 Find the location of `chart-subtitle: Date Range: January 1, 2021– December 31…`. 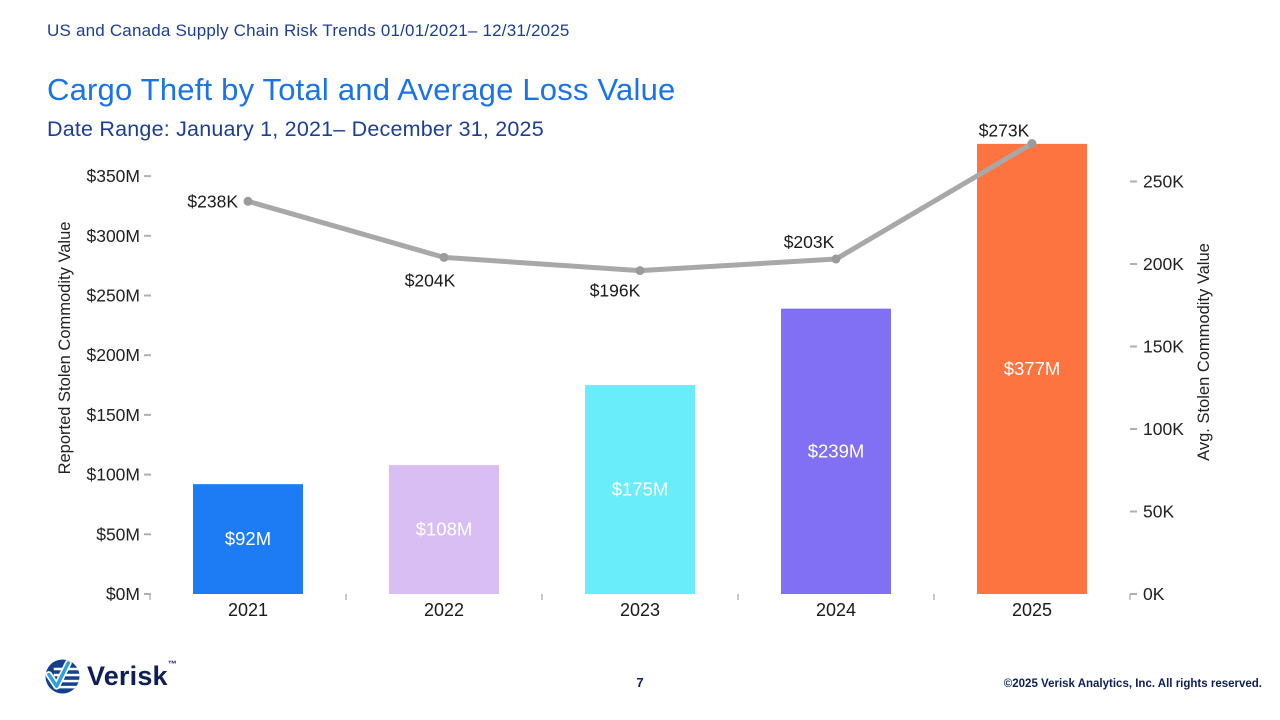

chart-subtitle: Date Range: January 1, 2021– December 31… is located at coordinates (295, 129).